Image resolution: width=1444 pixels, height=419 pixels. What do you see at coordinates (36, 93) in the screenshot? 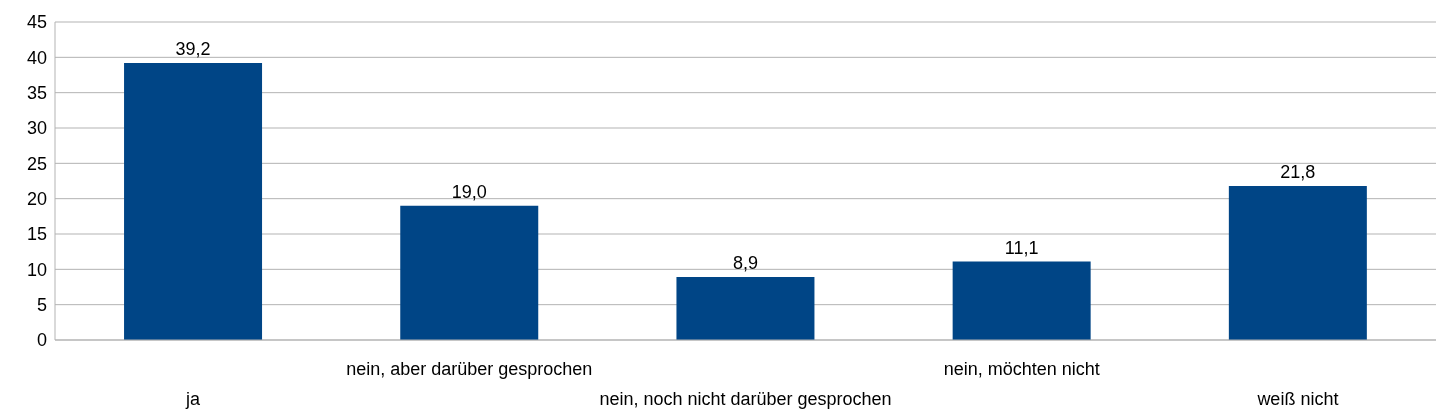
I see `y-tick-label: 35` at bounding box center [36, 93].